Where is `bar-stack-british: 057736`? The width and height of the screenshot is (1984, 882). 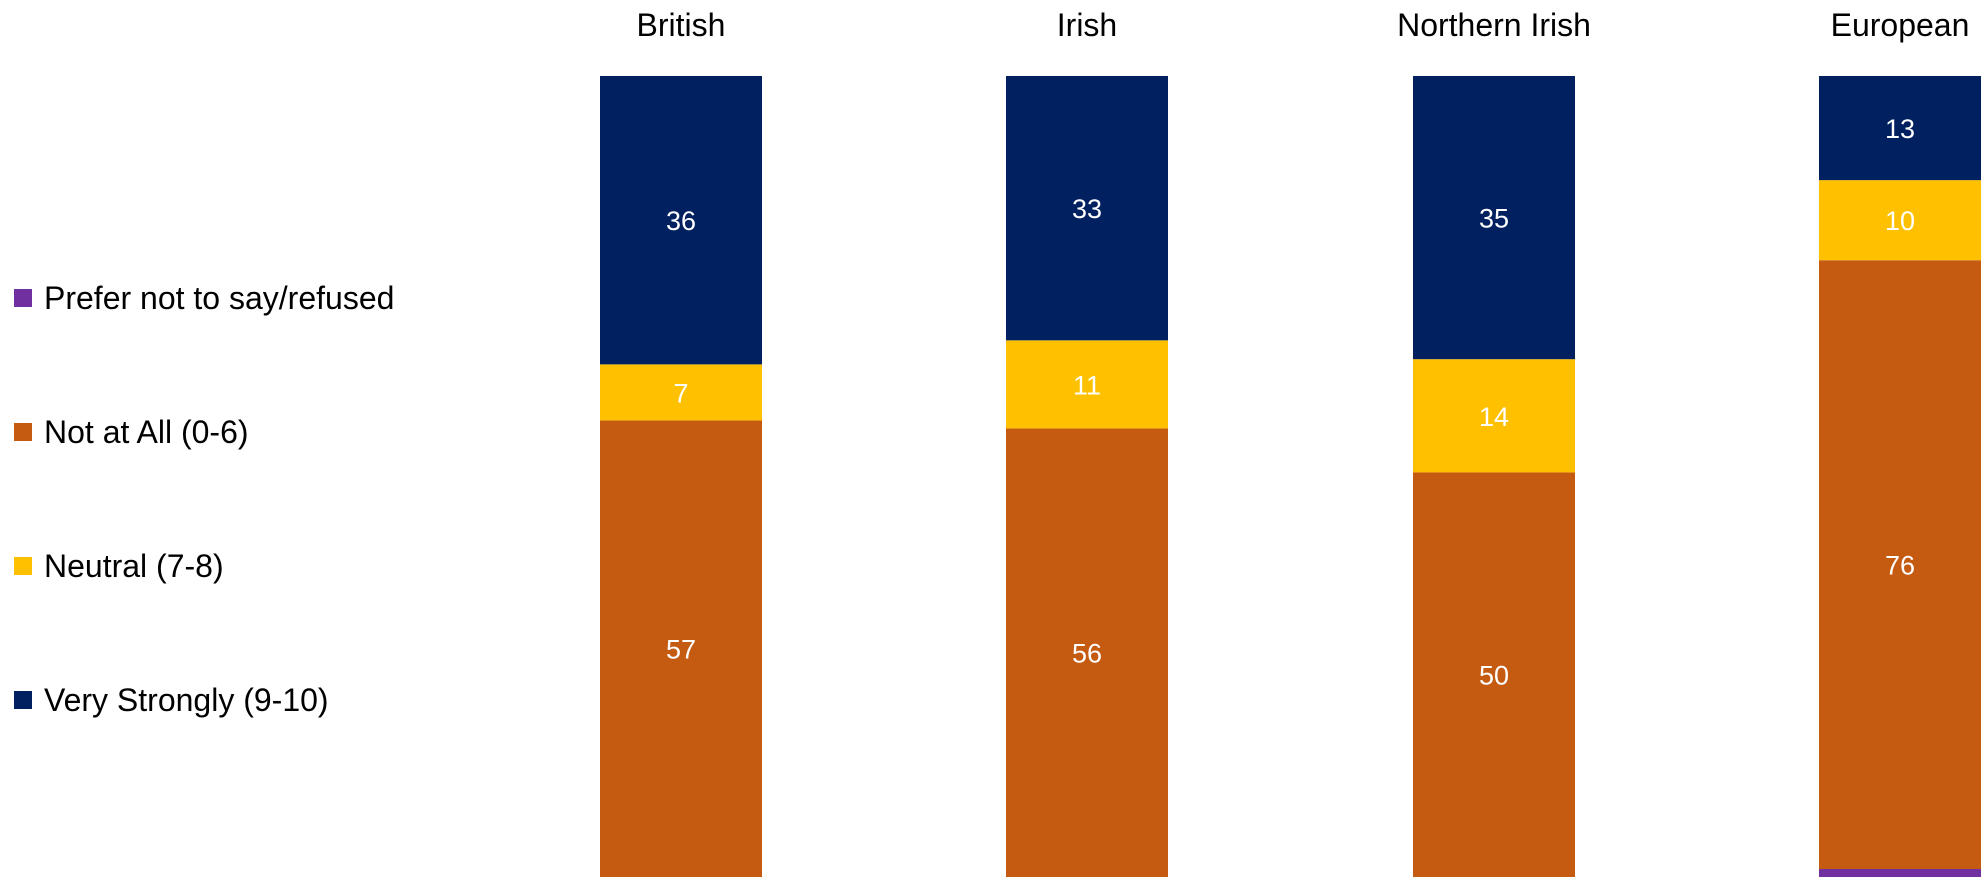
bar-stack-british: 057736 is located at coordinates (681, 476).